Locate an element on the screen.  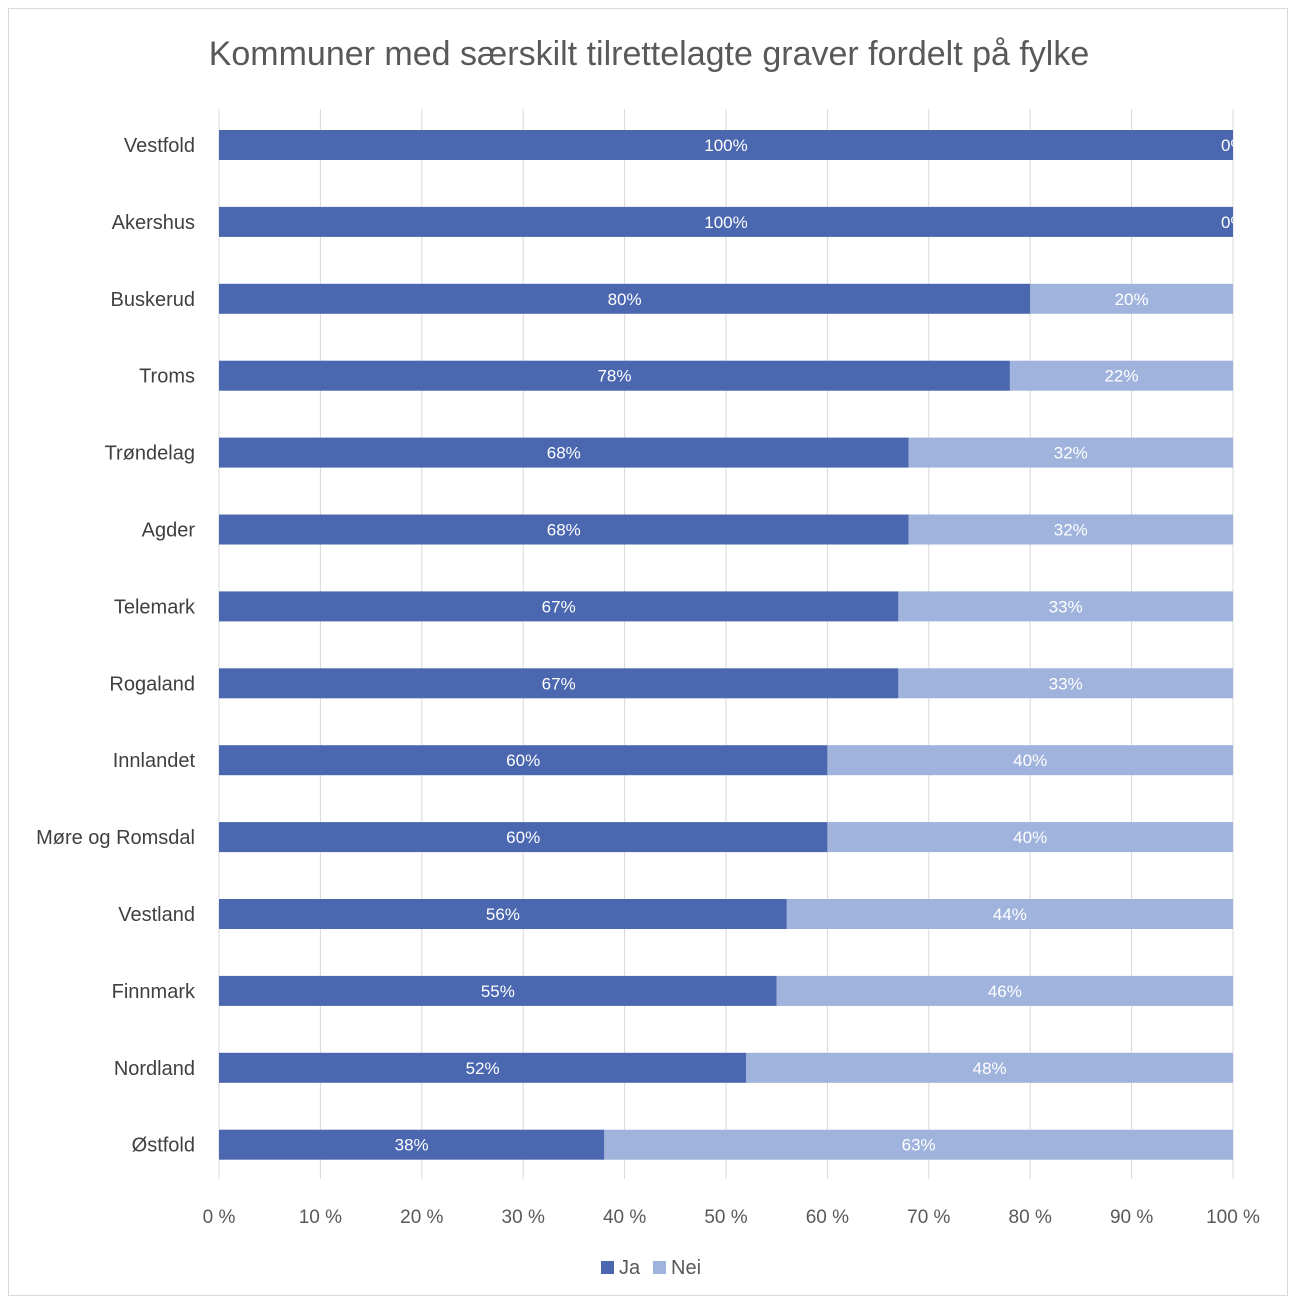
data-label-ja: 52% is located at coordinates (483, 1068).